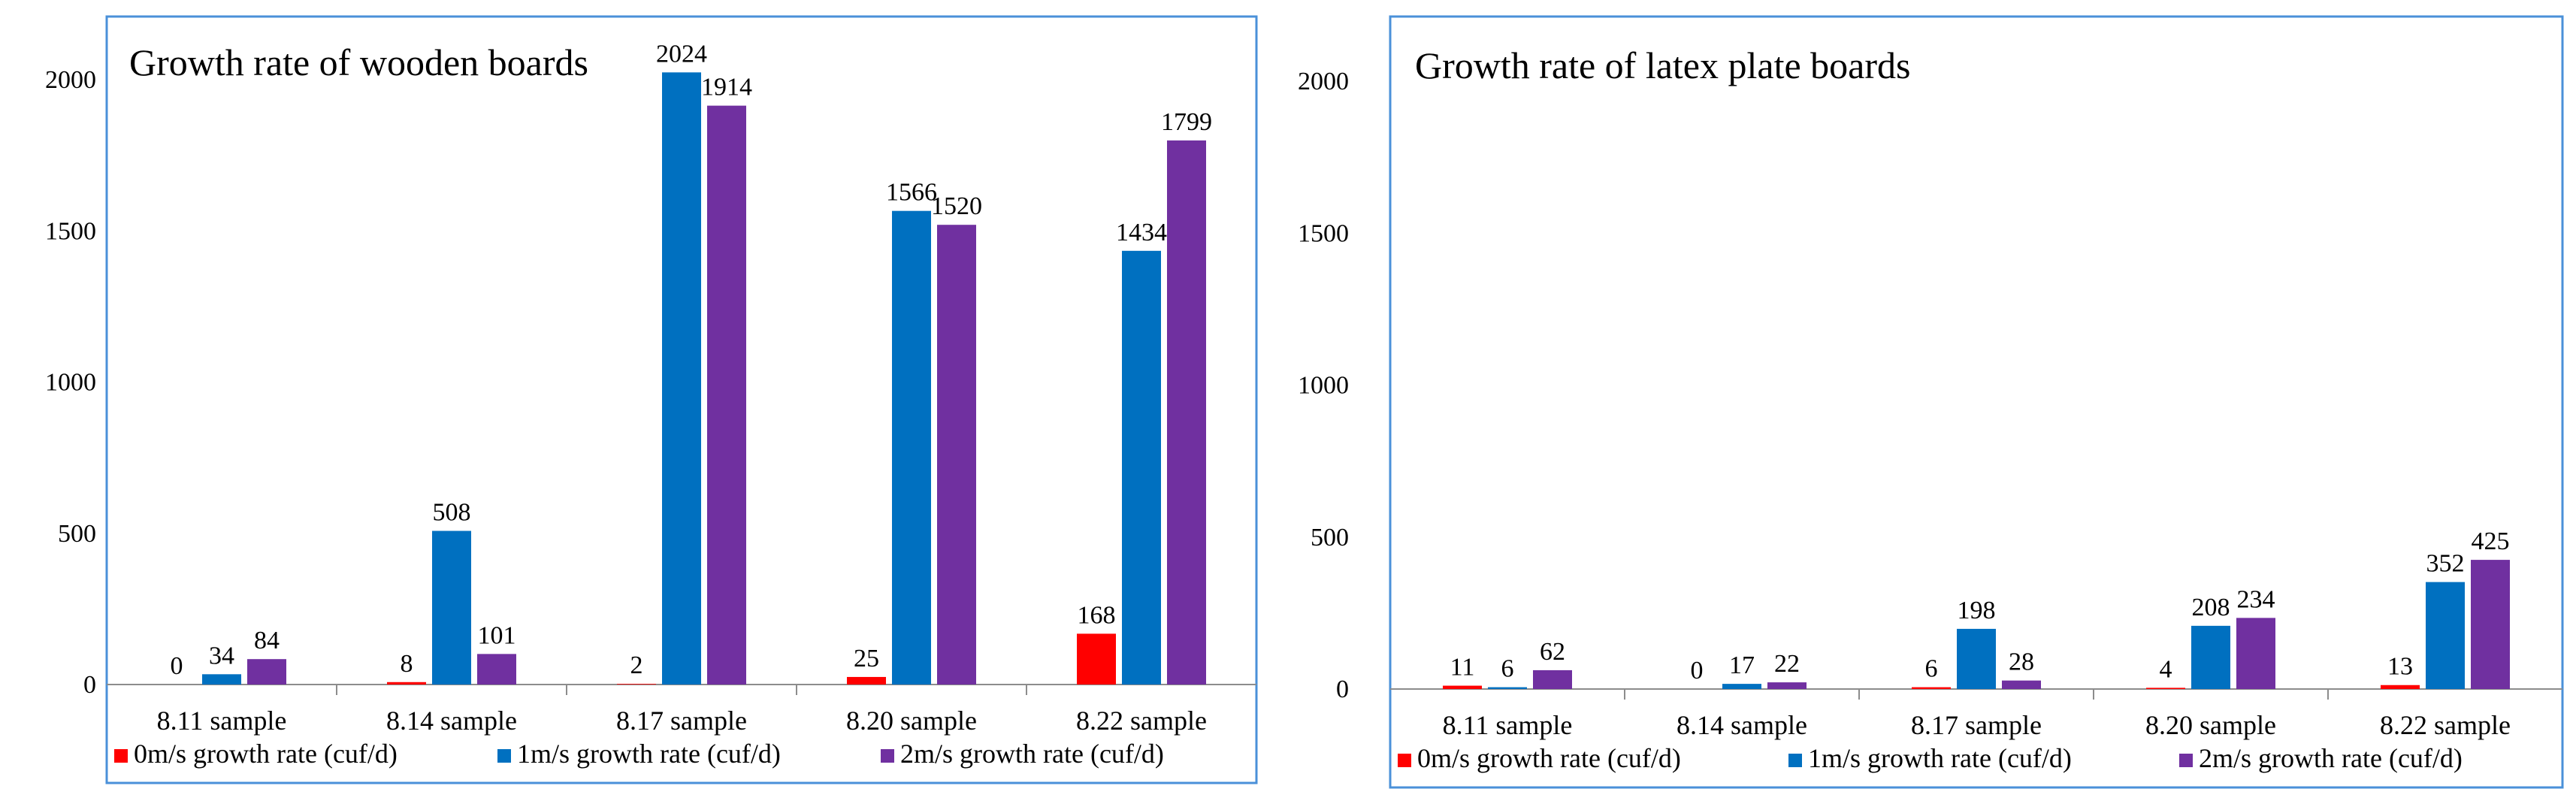 This screenshot has height=807, width=2576. What do you see at coordinates (727, 88) in the screenshot?
I see `data-label: 1914` at bounding box center [727, 88].